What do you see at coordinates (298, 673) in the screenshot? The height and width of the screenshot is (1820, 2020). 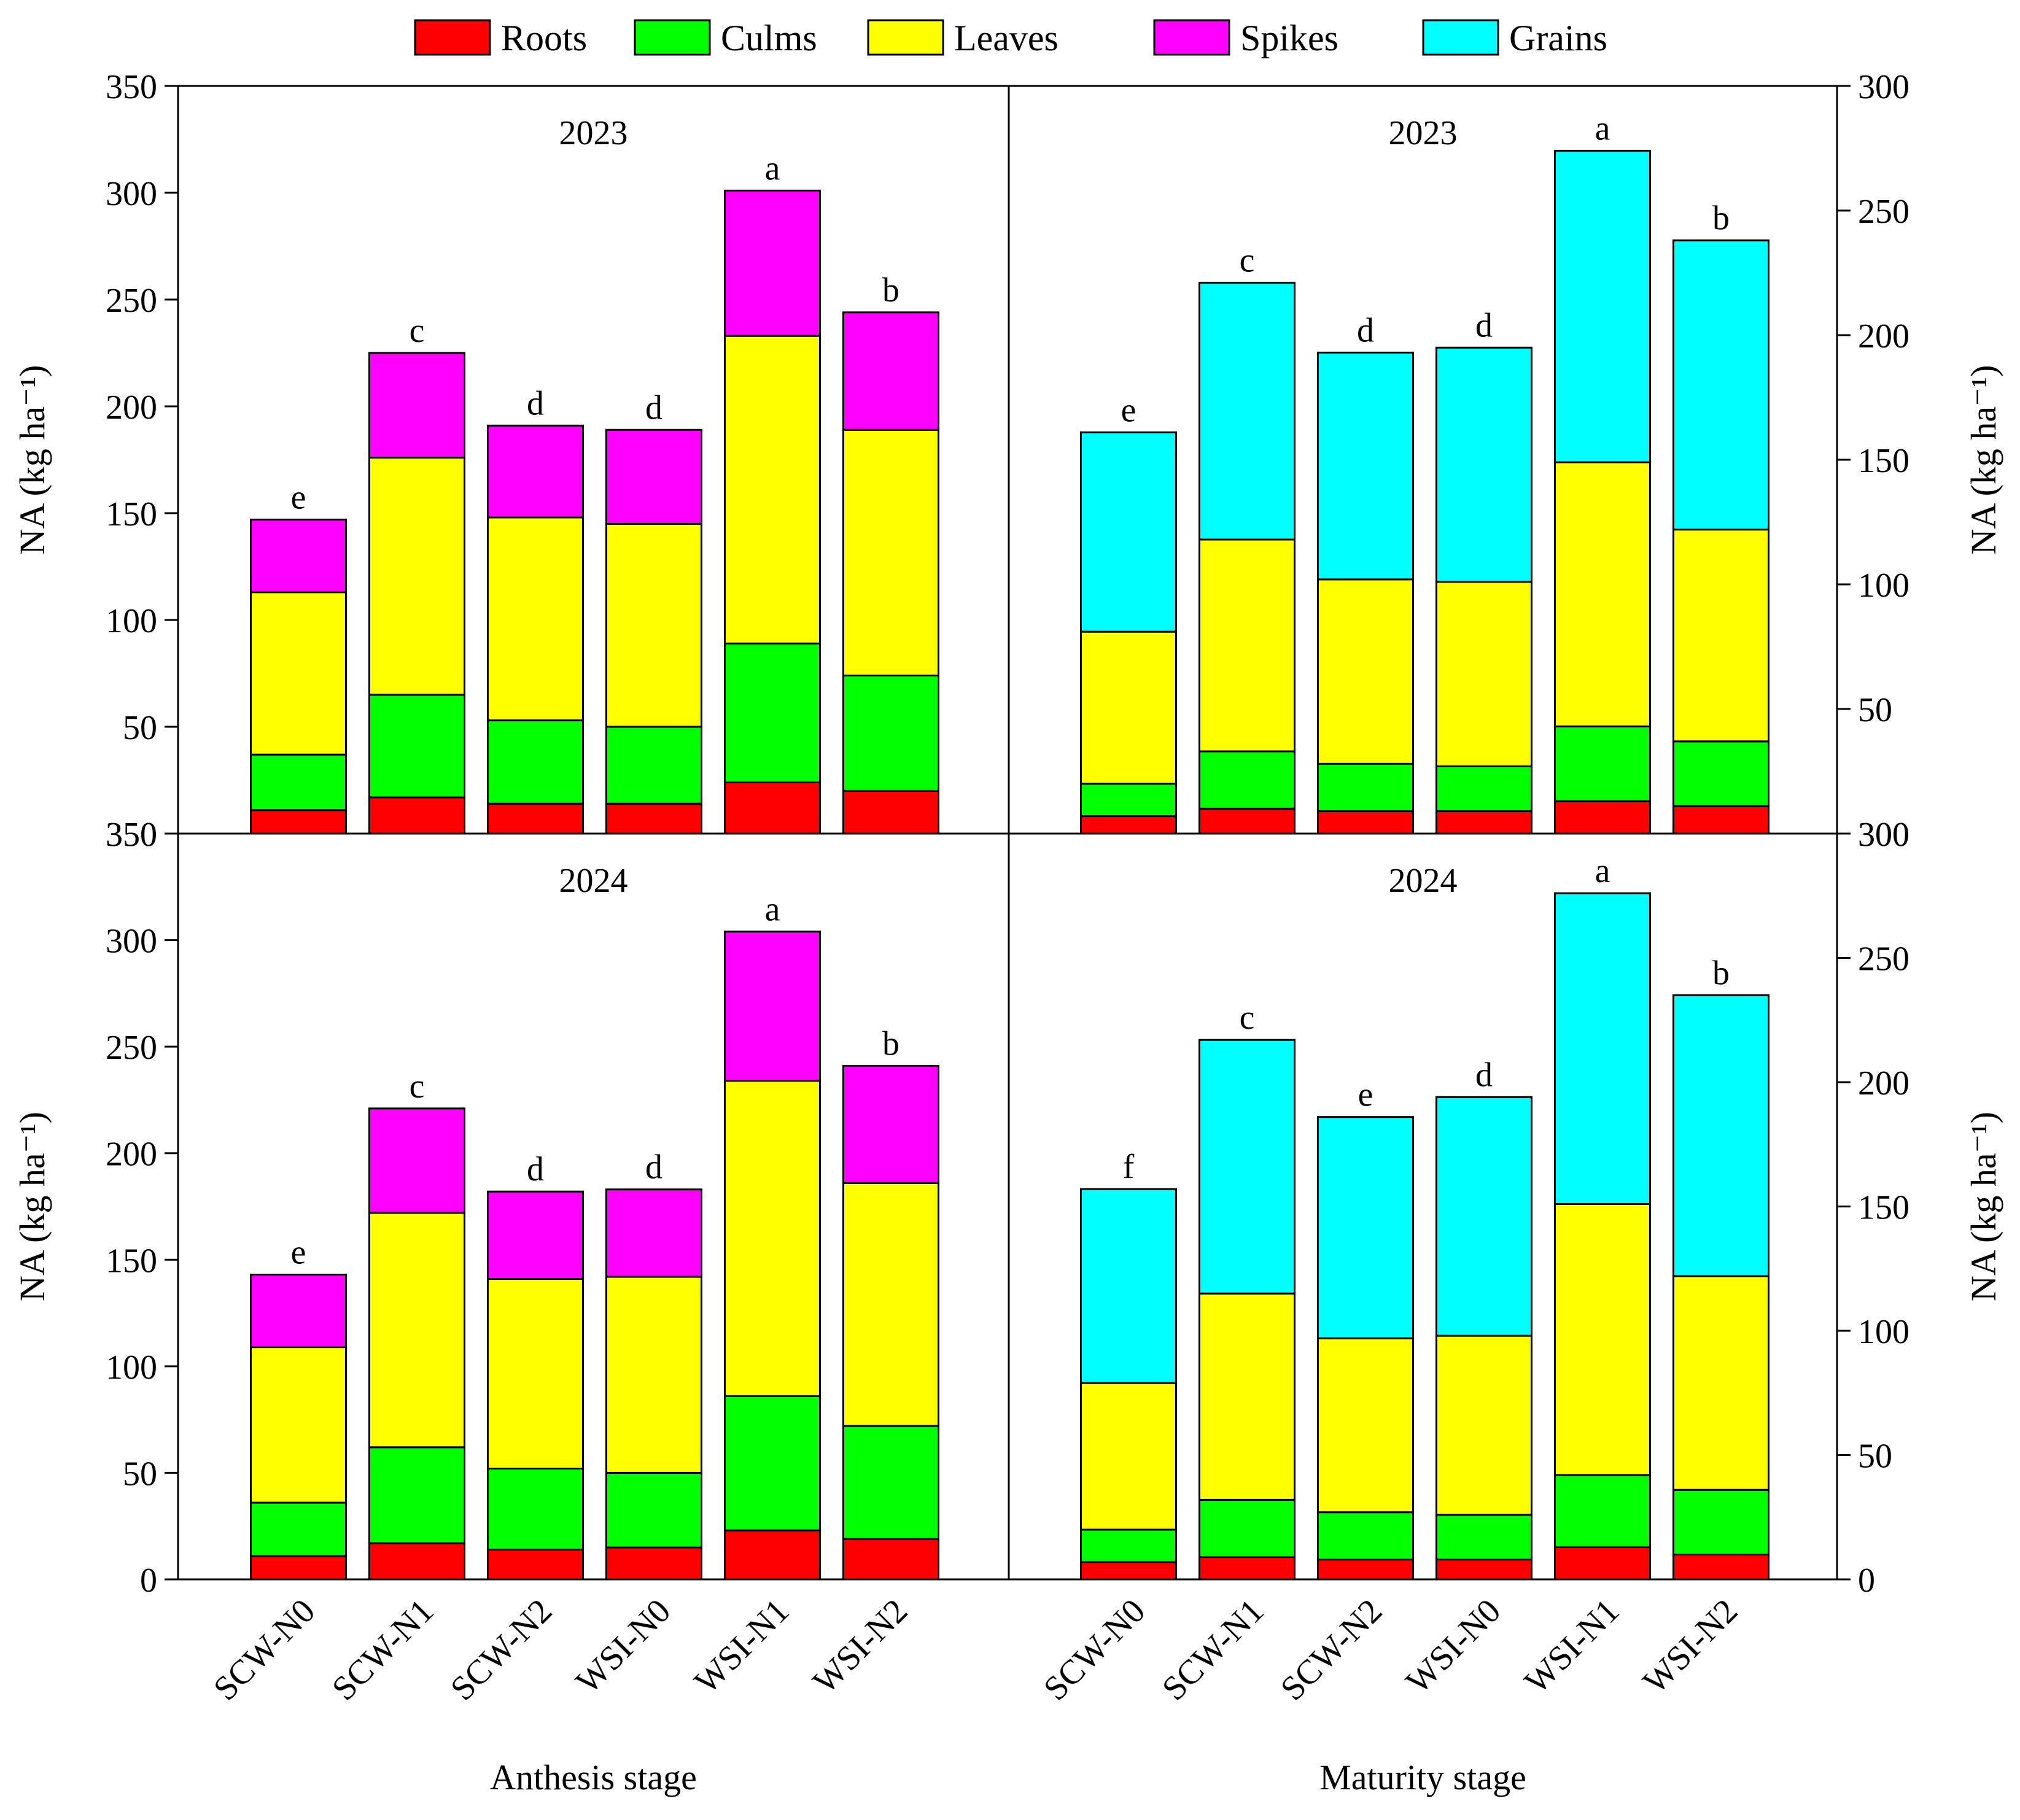 I see `bar-segment-leaves-scw-n0` at bounding box center [298, 673].